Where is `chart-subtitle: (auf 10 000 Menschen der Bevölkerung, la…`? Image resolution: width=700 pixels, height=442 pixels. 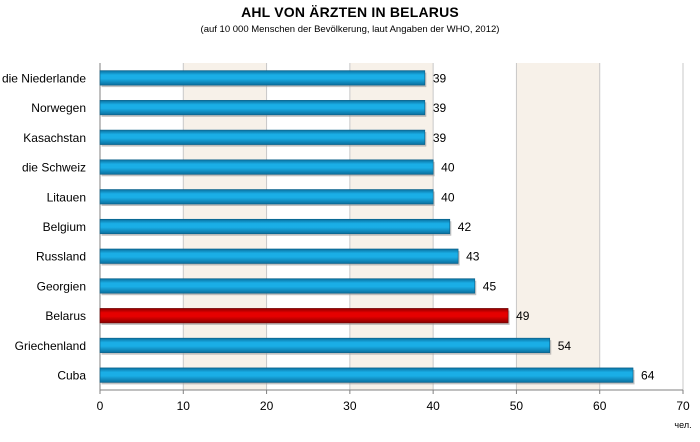
chart-subtitle: (auf 10 000 Menschen der Bevölkerung, la… is located at coordinates (350, 29).